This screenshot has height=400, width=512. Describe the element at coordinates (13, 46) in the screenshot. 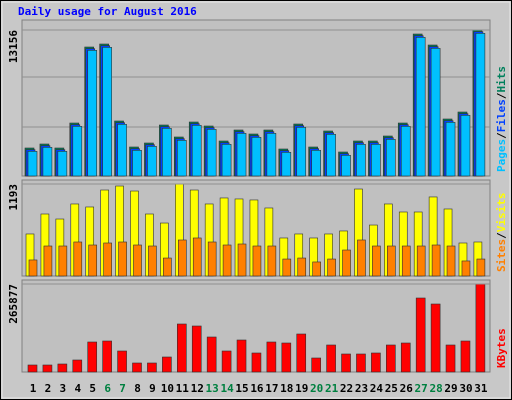

I see `y-tick-label: 13156` at that location.